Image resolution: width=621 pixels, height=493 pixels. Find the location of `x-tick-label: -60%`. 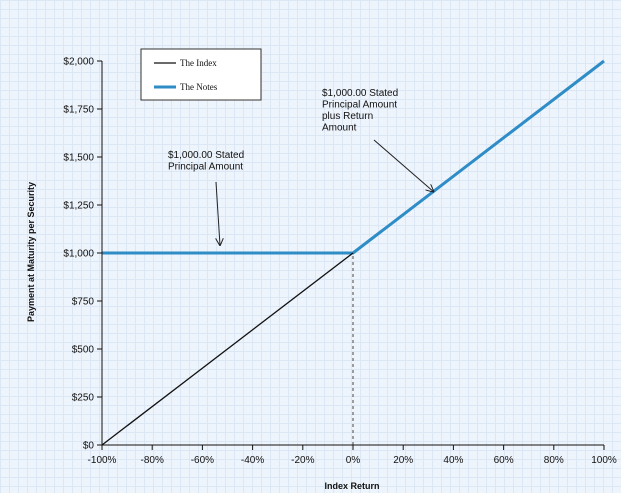

x-tick-label: -60% is located at coordinates (202, 460).